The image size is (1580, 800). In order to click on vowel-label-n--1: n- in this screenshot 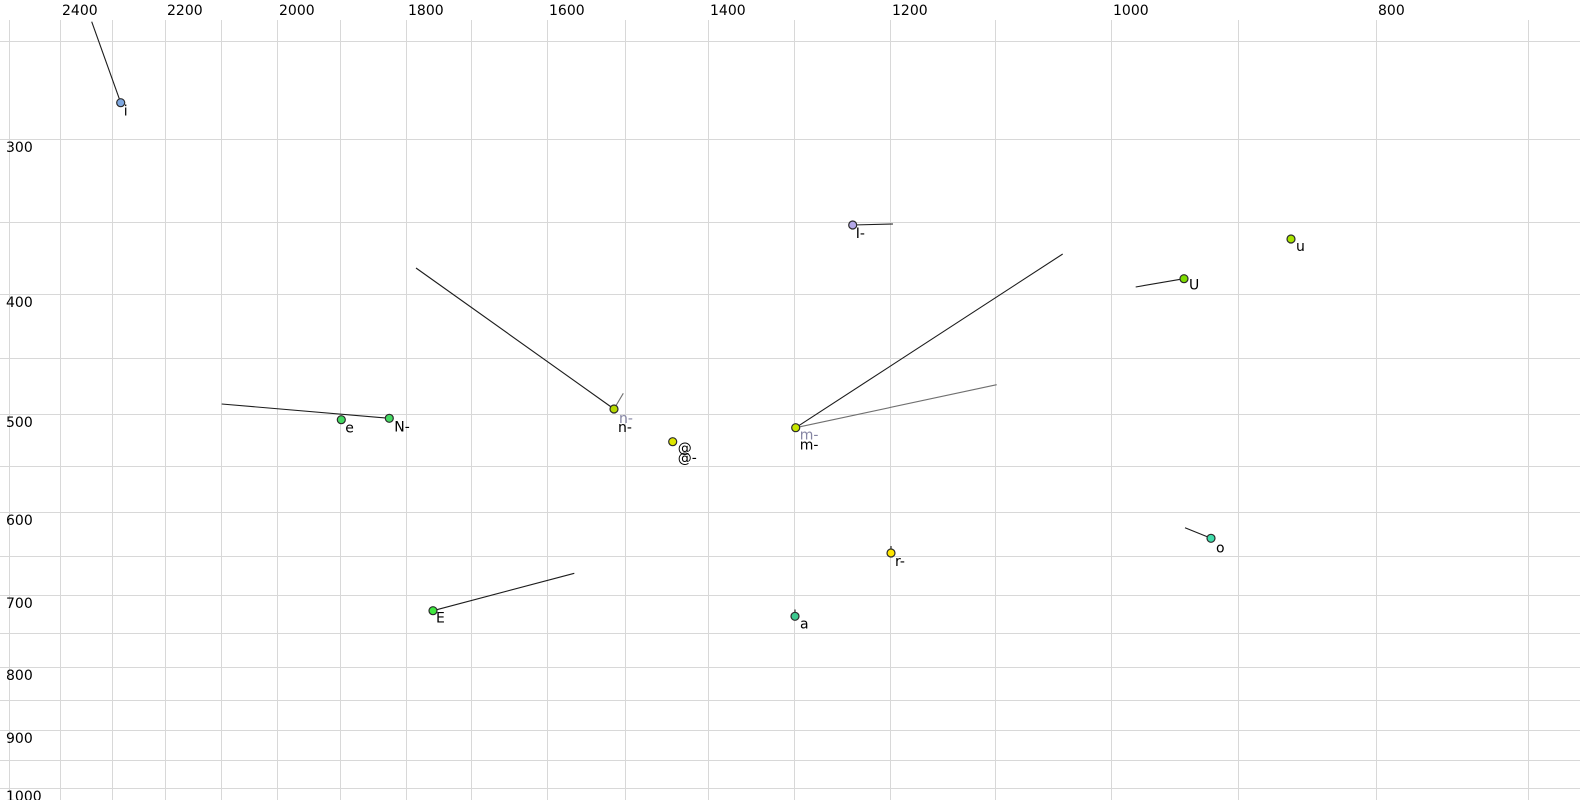, I will do `click(625, 428)`.